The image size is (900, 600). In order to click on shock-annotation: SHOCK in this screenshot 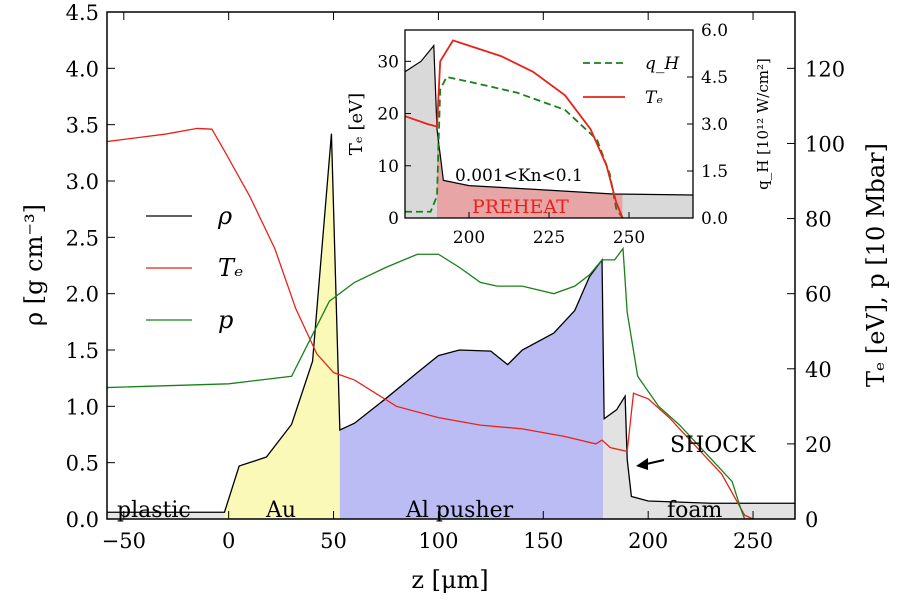, I will do `click(696, 451)`.